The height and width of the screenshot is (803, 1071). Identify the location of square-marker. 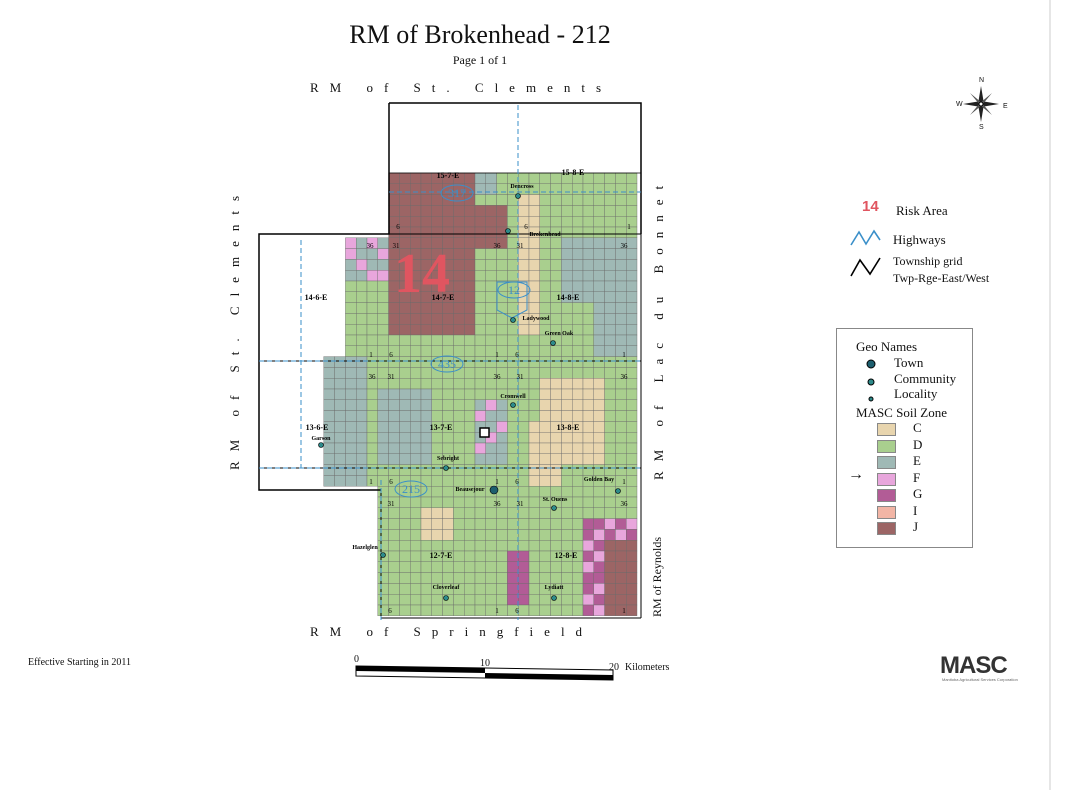
(484, 432).